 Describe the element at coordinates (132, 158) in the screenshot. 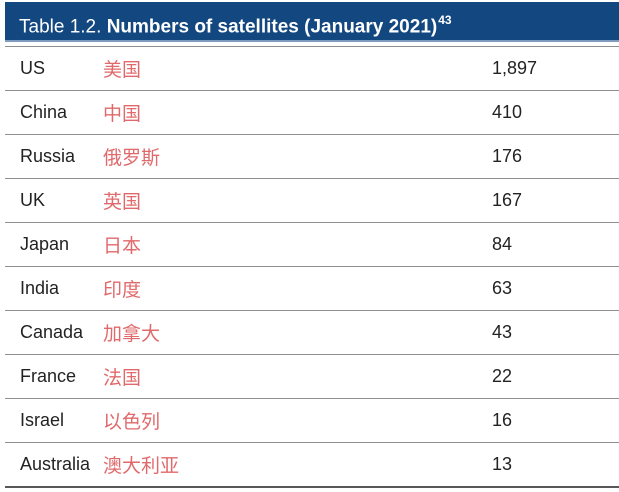

I see `country-name-zh: 俄罗斯` at that location.